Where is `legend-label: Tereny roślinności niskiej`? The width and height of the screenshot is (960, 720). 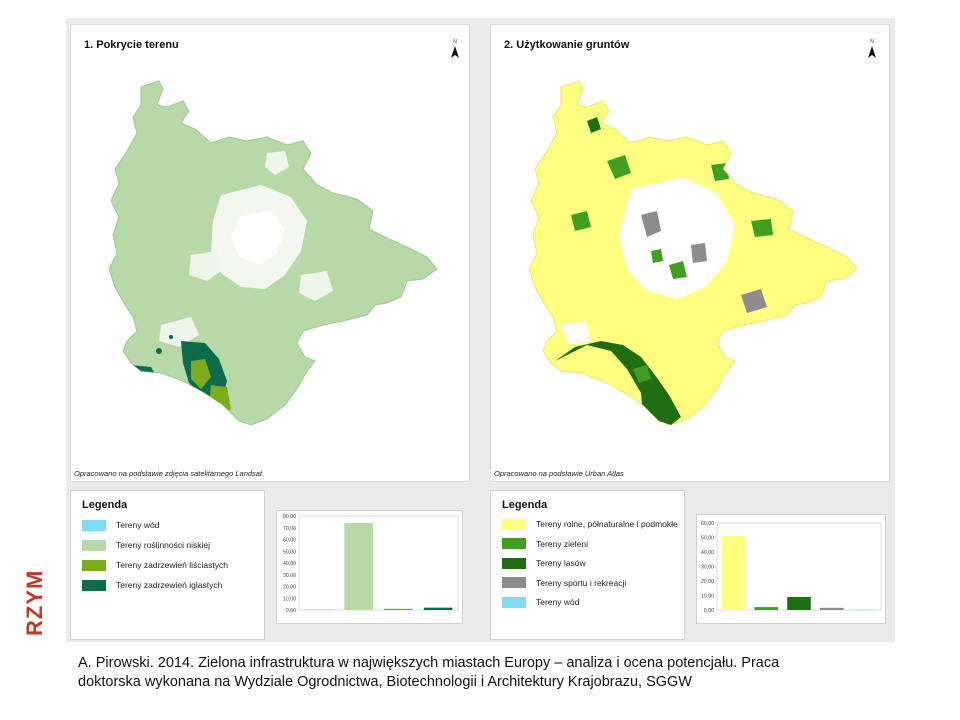
legend-label: Tereny roślinności niskiej is located at coordinates (163, 545).